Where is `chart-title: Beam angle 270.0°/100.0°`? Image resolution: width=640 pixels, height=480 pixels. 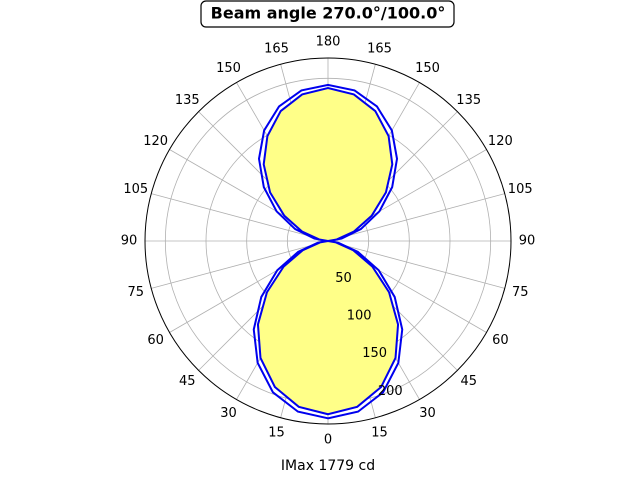
chart-title: Beam angle 270.0°/100.0° is located at coordinates (328, 13).